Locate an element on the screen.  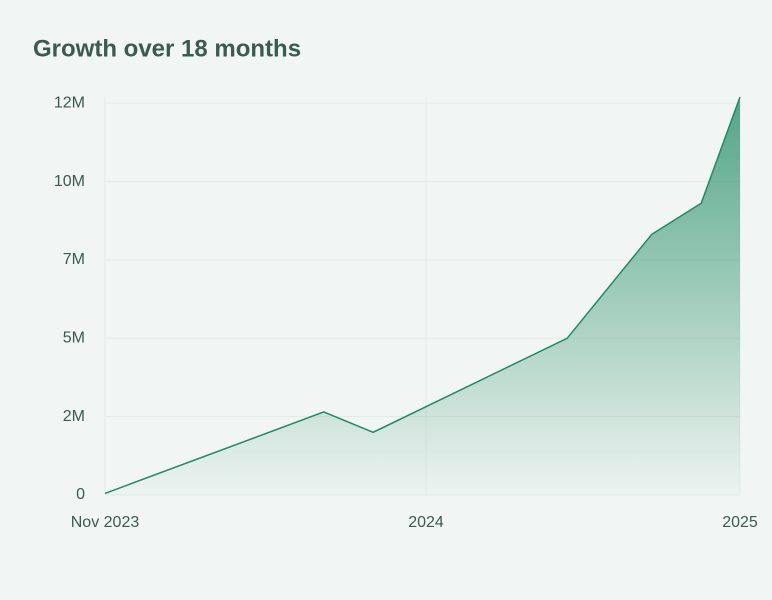
y-tick-label: 12M is located at coordinates (69, 102).